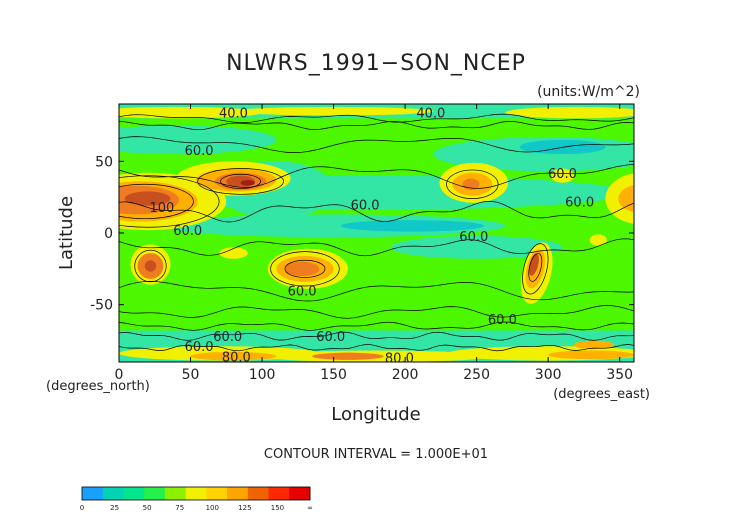 The image size is (752, 532). What do you see at coordinates (601, 394) in the screenshot?
I see `x-unit-label: (degrees_east)` at bounding box center [601, 394].